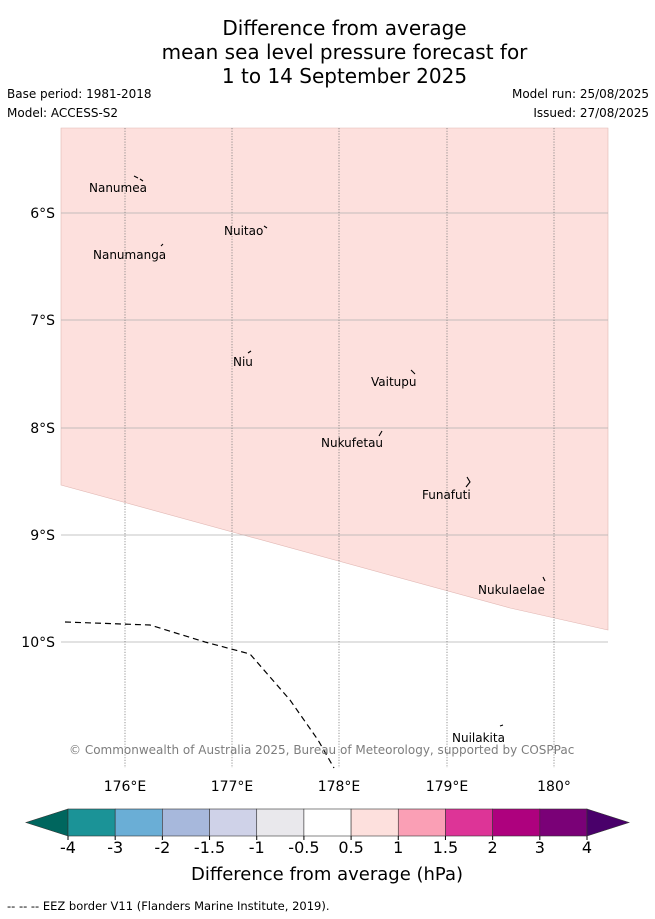  I want to click on island-niu-outline, so click(249, 352).